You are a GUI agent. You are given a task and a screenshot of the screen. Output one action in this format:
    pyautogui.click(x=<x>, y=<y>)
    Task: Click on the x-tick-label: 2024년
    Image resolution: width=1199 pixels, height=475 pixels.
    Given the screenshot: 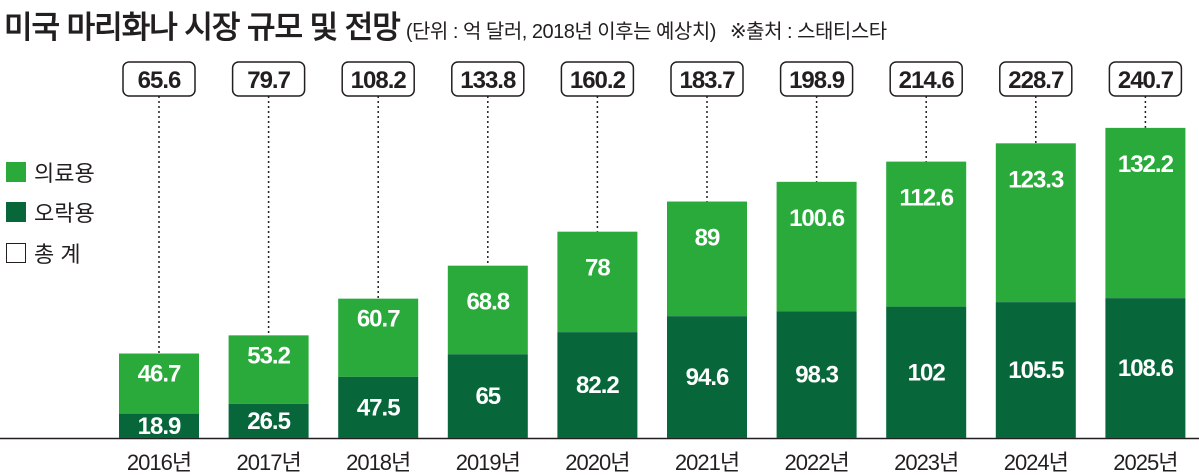 What is the action you would take?
    pyautogui.click(x=1036, y=462)
    